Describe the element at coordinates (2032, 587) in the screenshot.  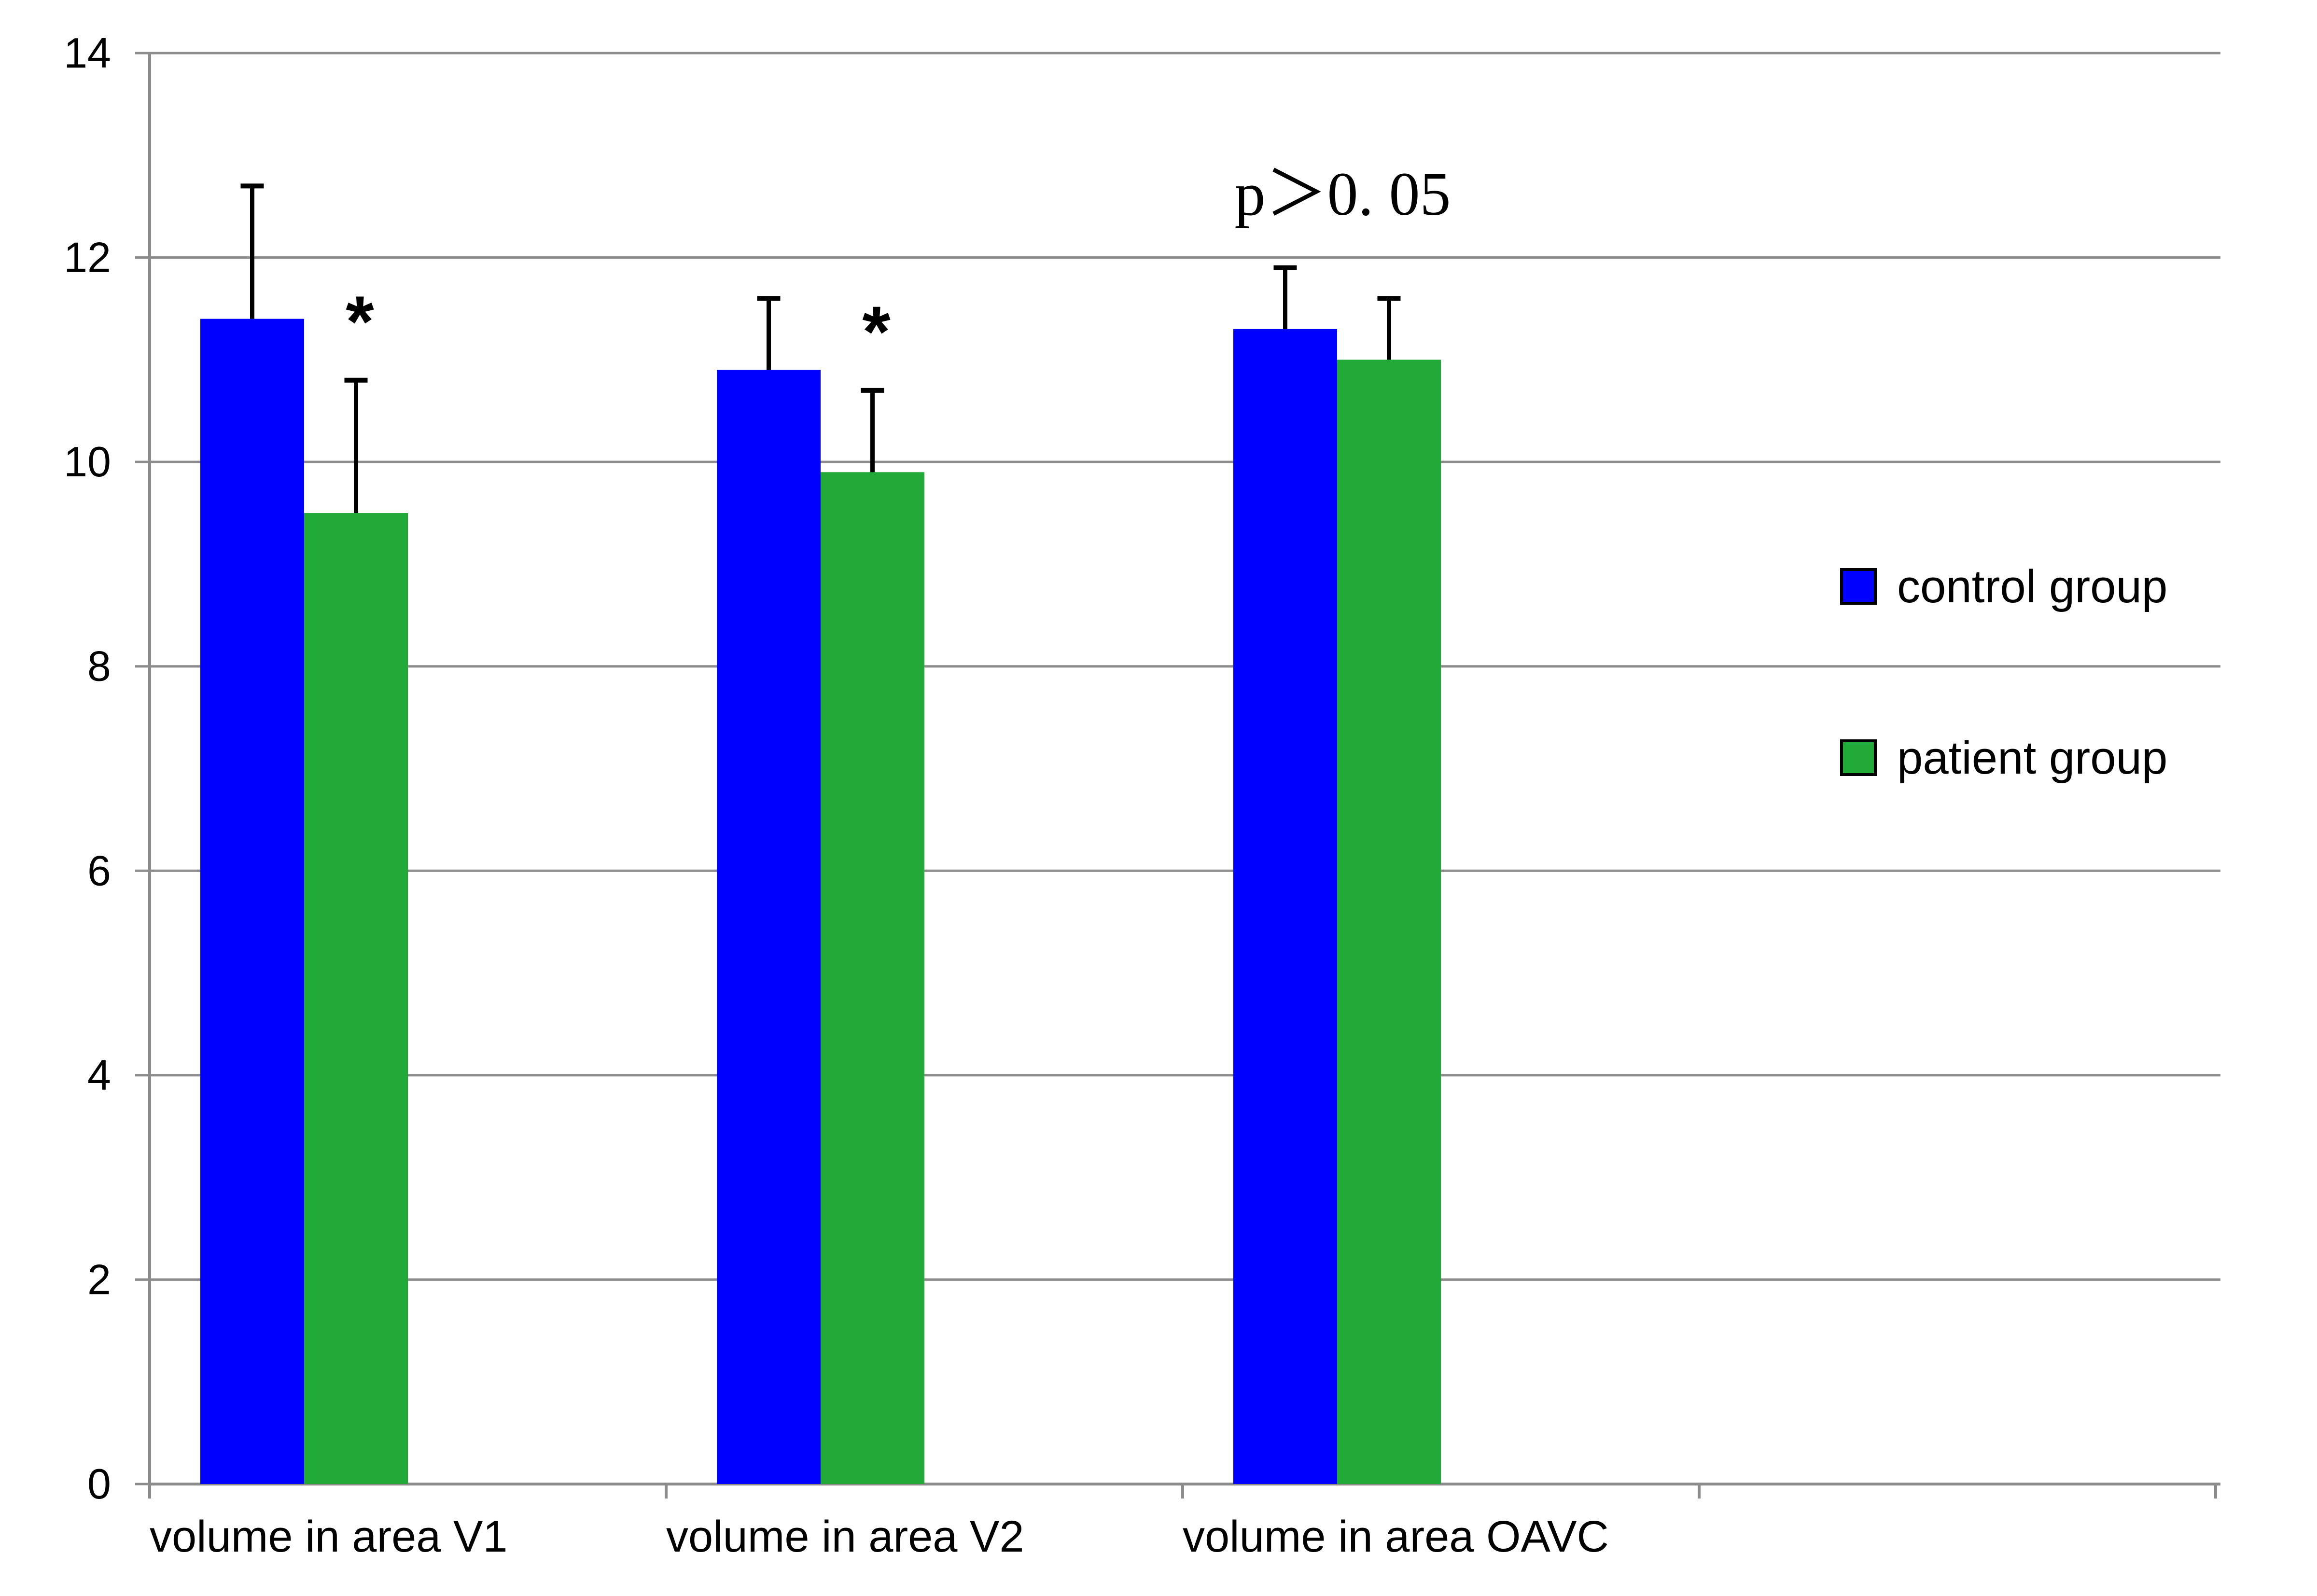
I see `legend-label: control group` at that location.